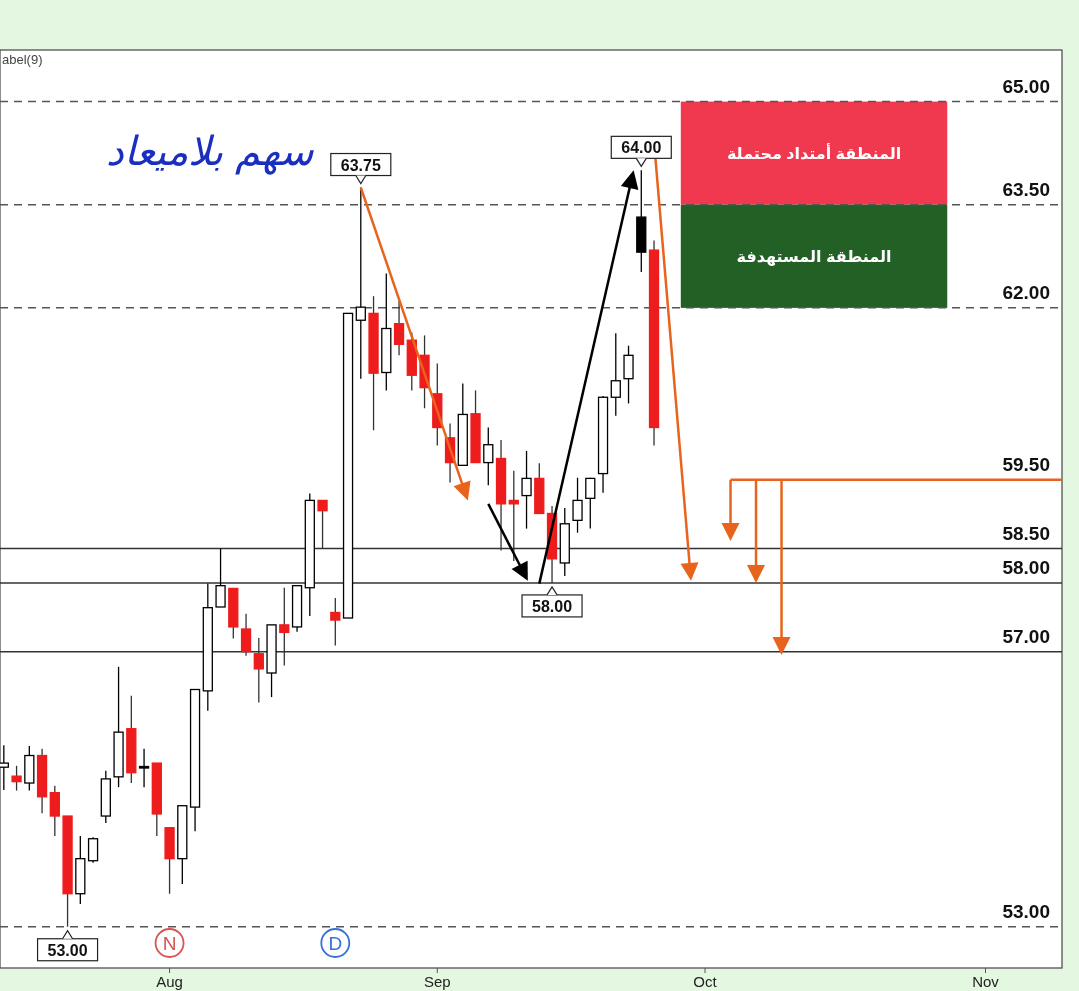 The height and width of the screenshot is (991, 1079). I want to click on annotation: 63.75, so click(360, 165).